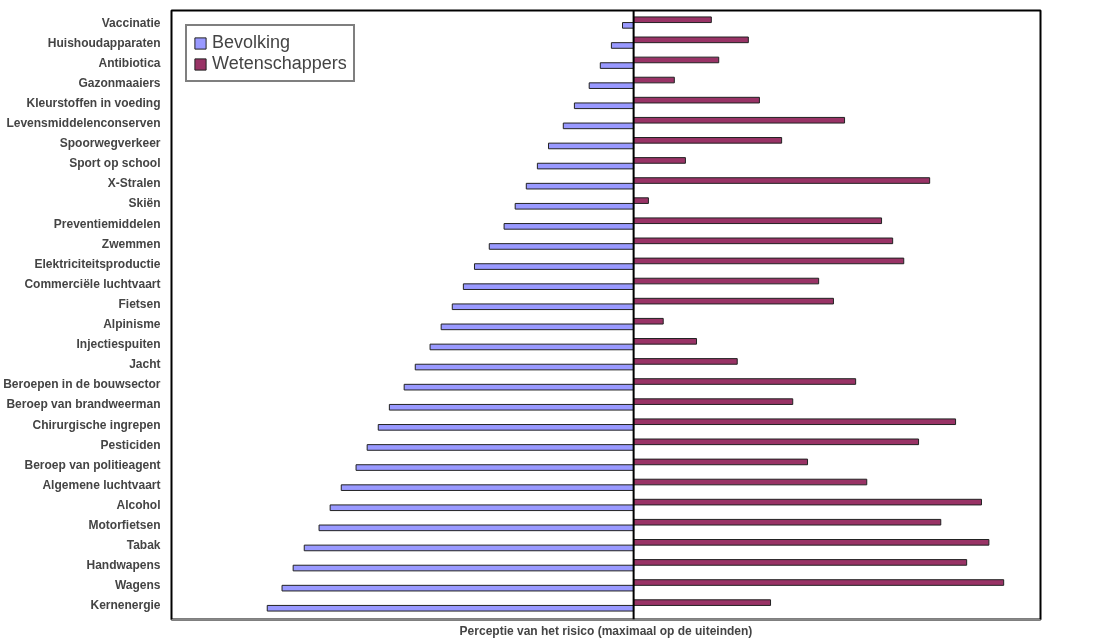 Image resolution: width=1105 pixels, height=644 pixels. What do you see at coordinates (92, 283) in the screenshot?
I see `y-tick-label: Commerciële luchtvaart` at bounding box center [92, 283].